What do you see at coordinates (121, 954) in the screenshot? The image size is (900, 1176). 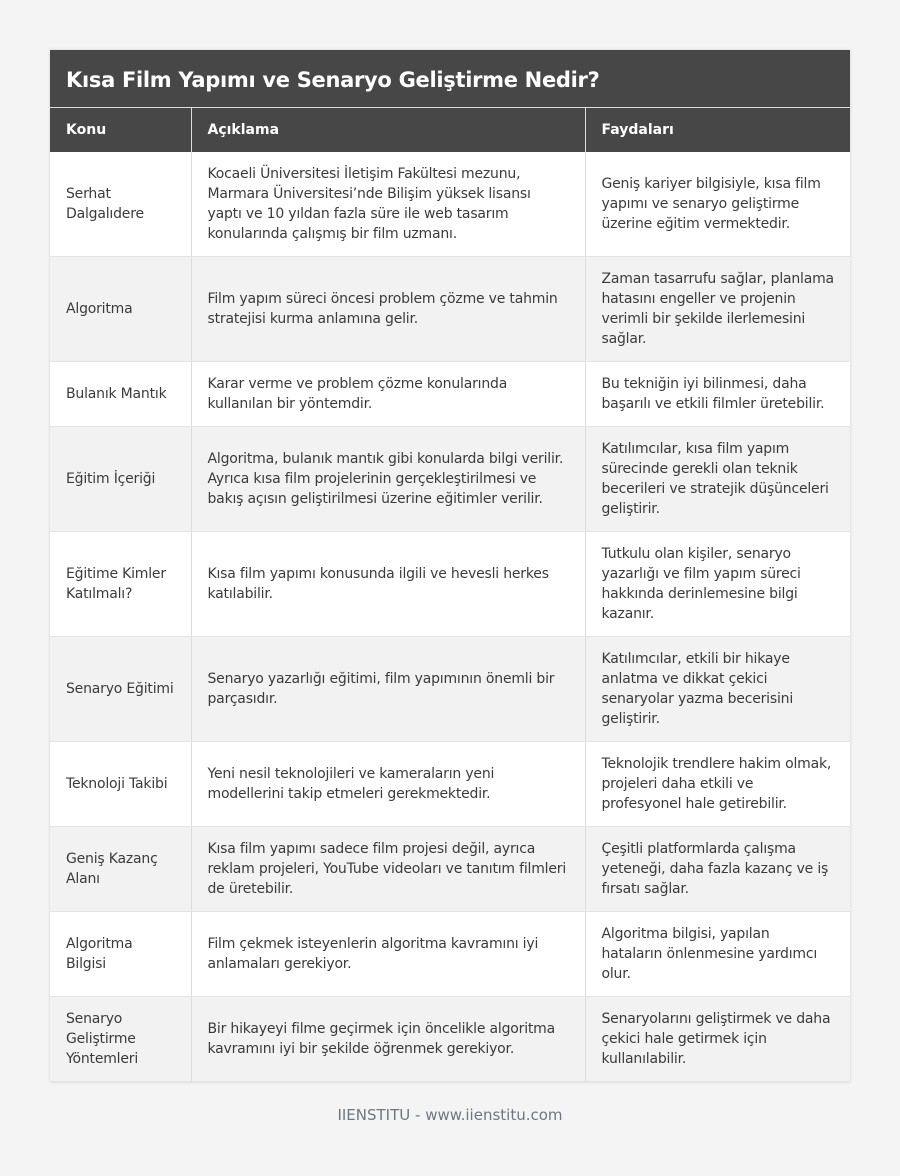 I see `cell-konu: Algoritma Bilgisi` at bounding box center [121, 954].